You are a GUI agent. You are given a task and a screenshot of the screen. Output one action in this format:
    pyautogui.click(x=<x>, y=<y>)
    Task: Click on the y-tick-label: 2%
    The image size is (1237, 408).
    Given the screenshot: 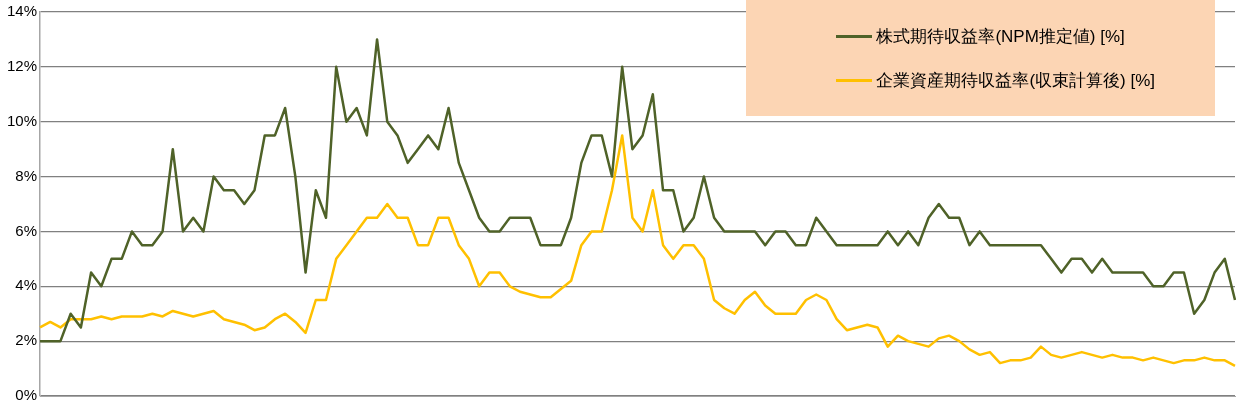 What is the action you would take?
    pyautogui.click(x=26, y=340)
    